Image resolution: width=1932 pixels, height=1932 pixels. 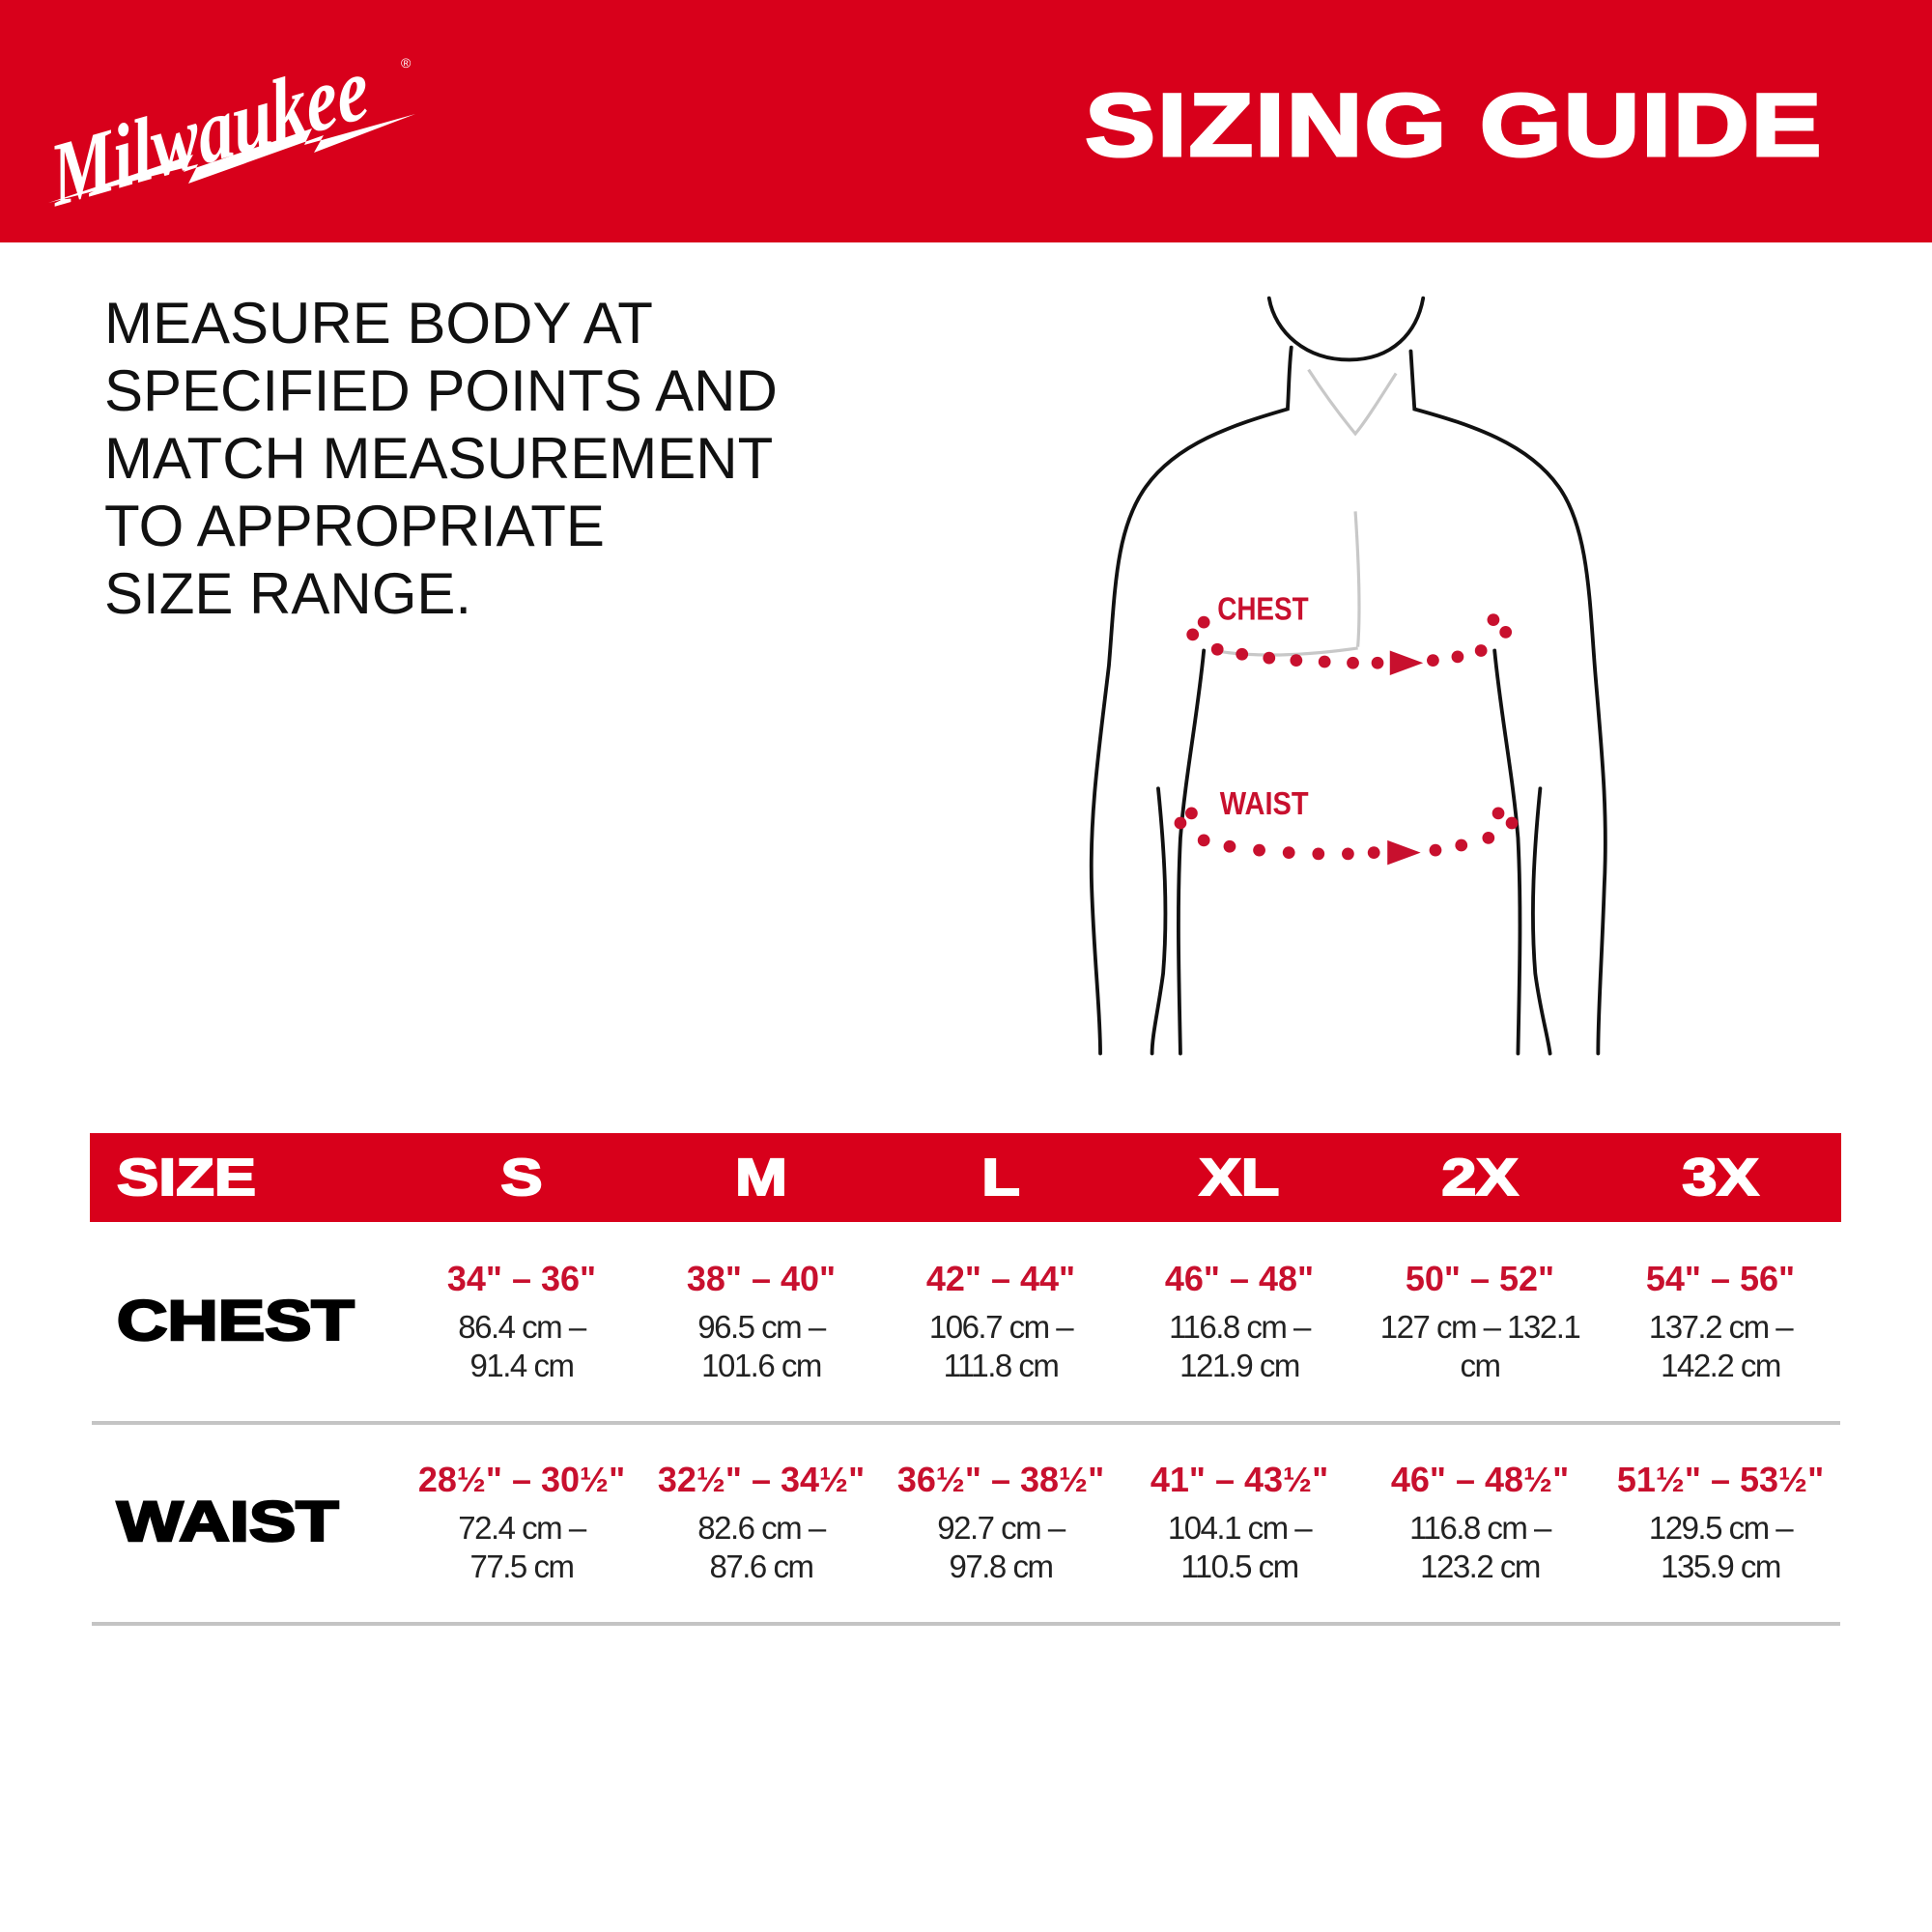 I want to click on table-cell: 41" – 43½" 104.1 cm –110.5 cm, so click(x=1239, y=1523).